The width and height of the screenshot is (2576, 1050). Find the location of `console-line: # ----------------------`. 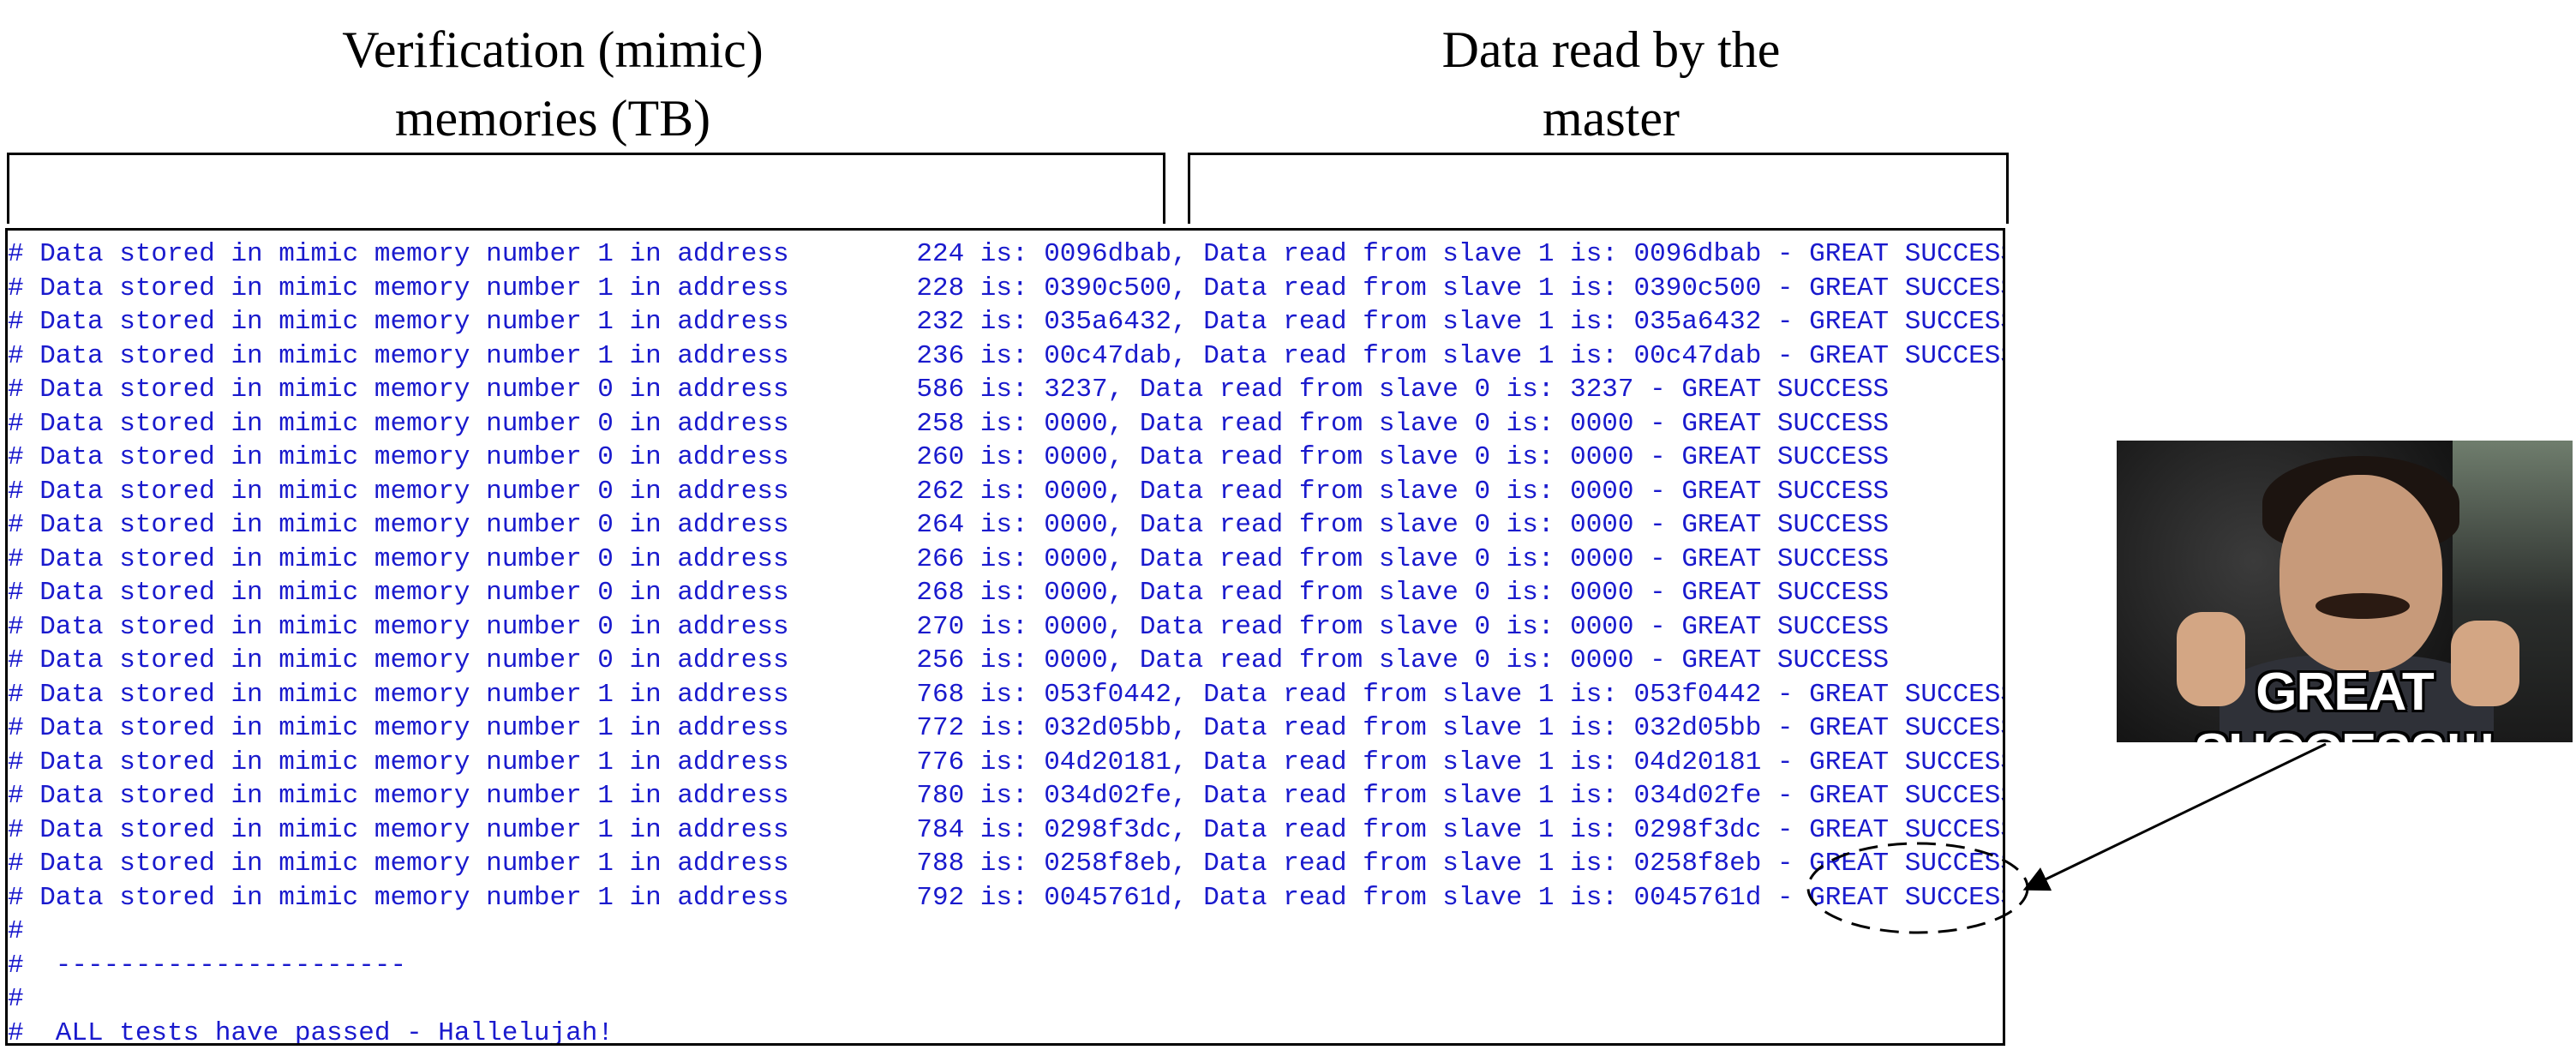

console-line: # ---------------------- is located at coordinates (207, 965).